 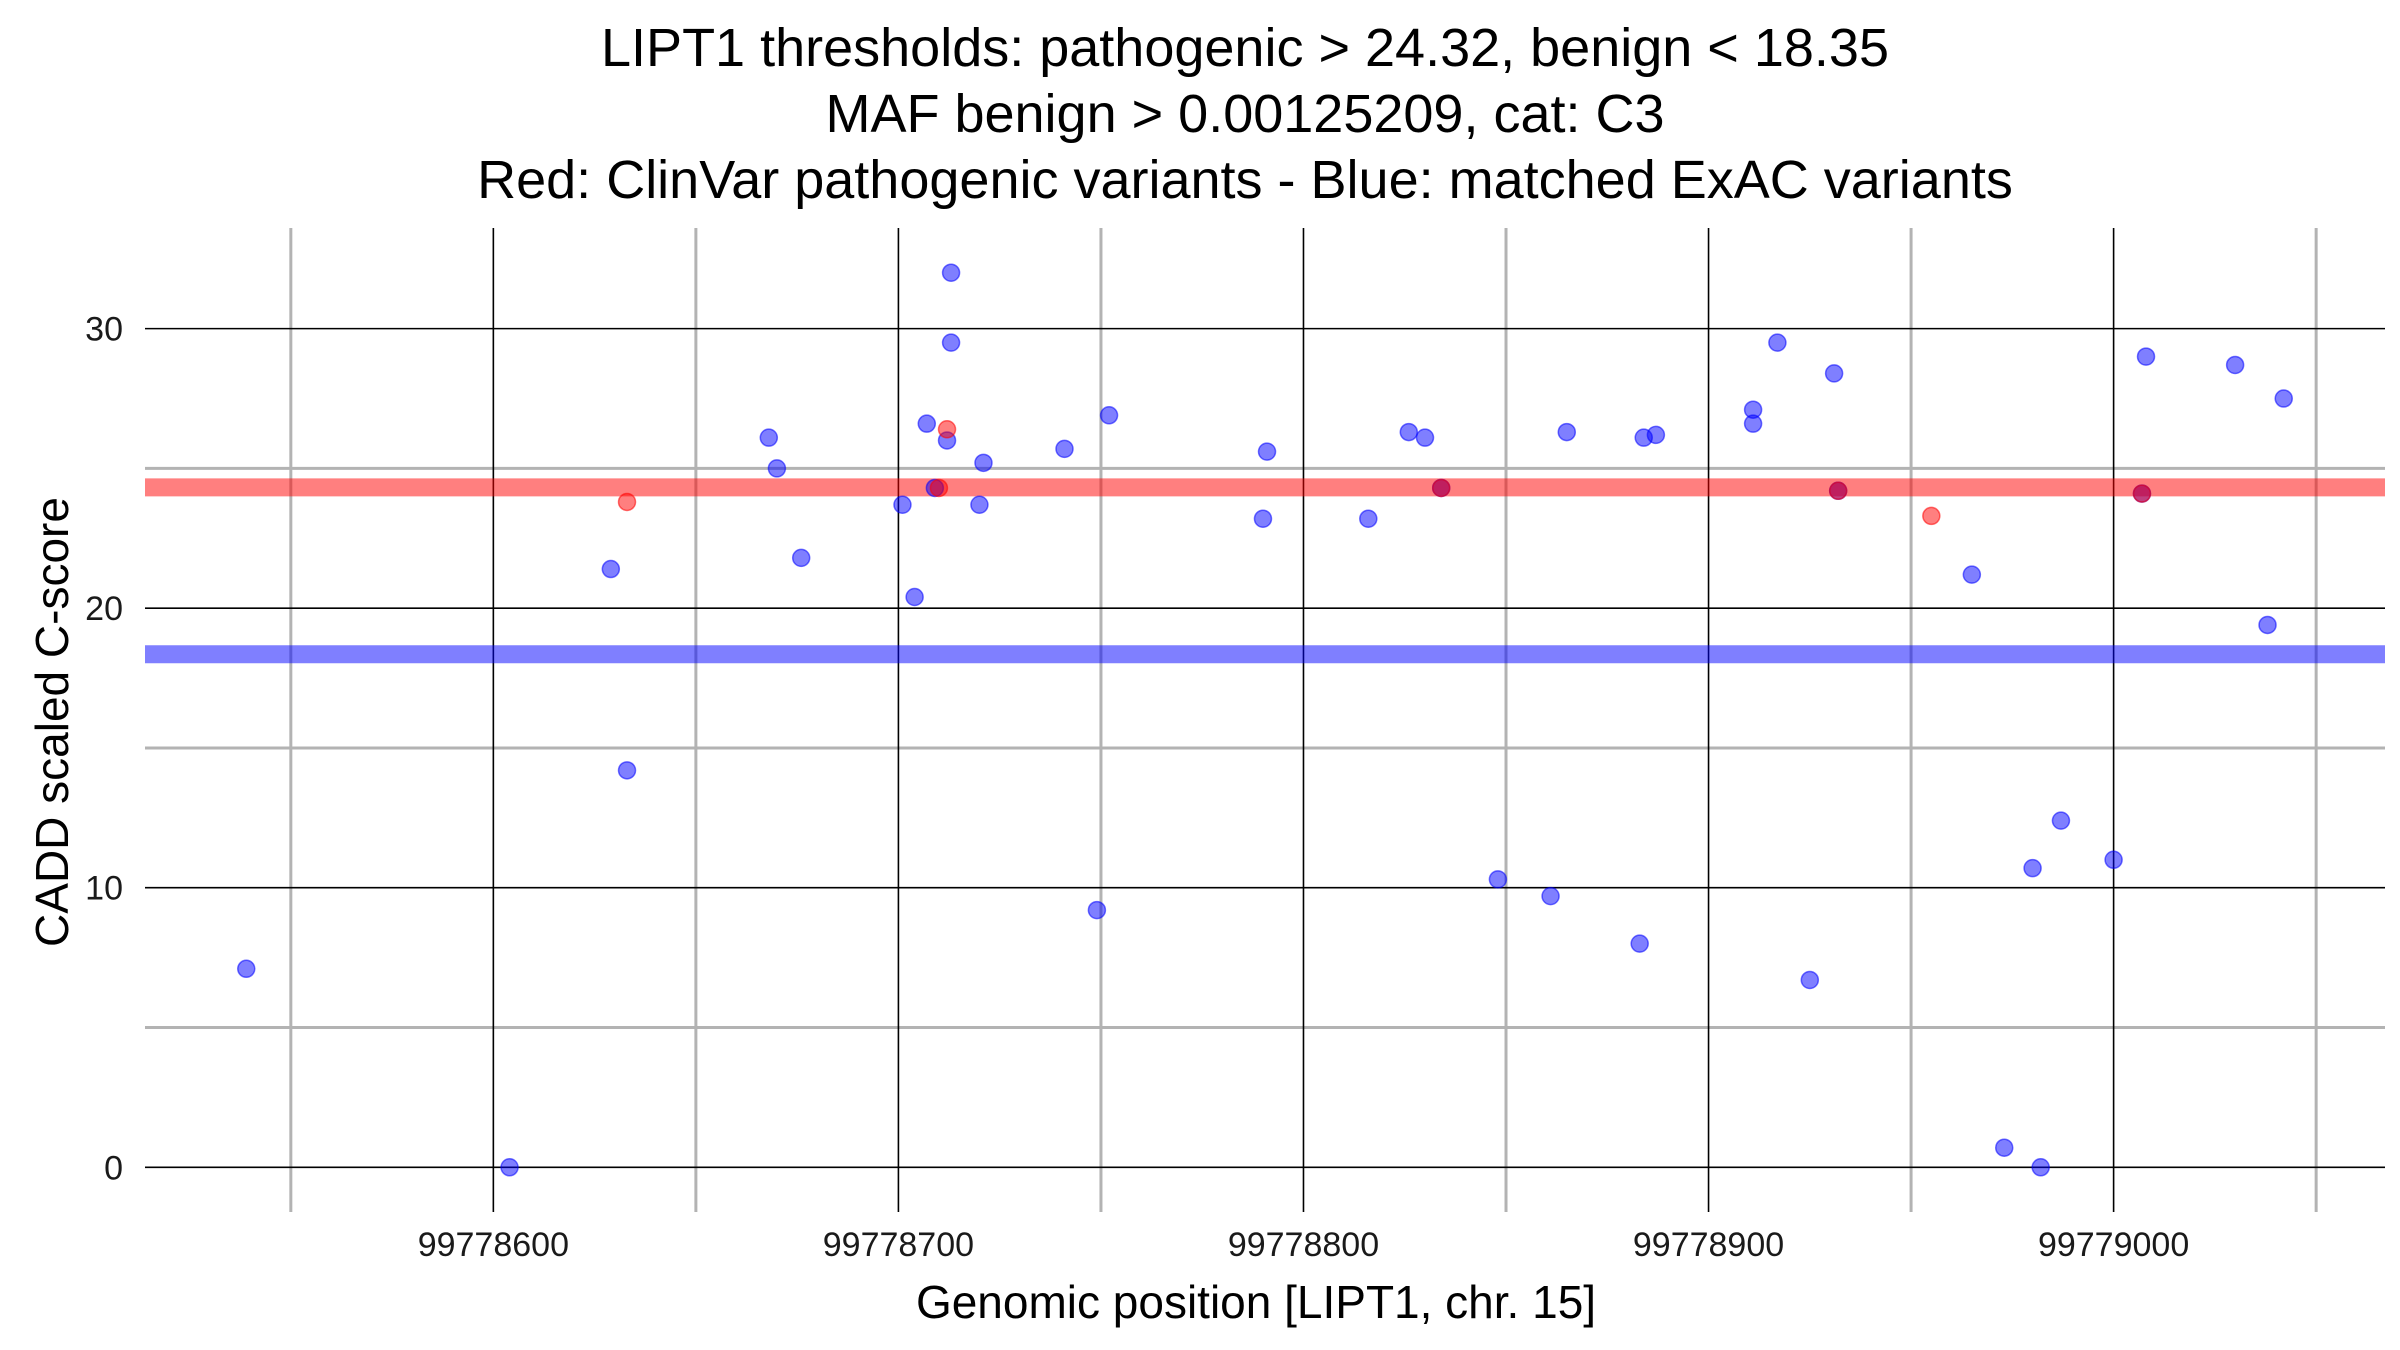 What do you see at coordinates (104, 889) in the screenshot?
I see `y-tick-label: 10` at bounding box center [104, 889].